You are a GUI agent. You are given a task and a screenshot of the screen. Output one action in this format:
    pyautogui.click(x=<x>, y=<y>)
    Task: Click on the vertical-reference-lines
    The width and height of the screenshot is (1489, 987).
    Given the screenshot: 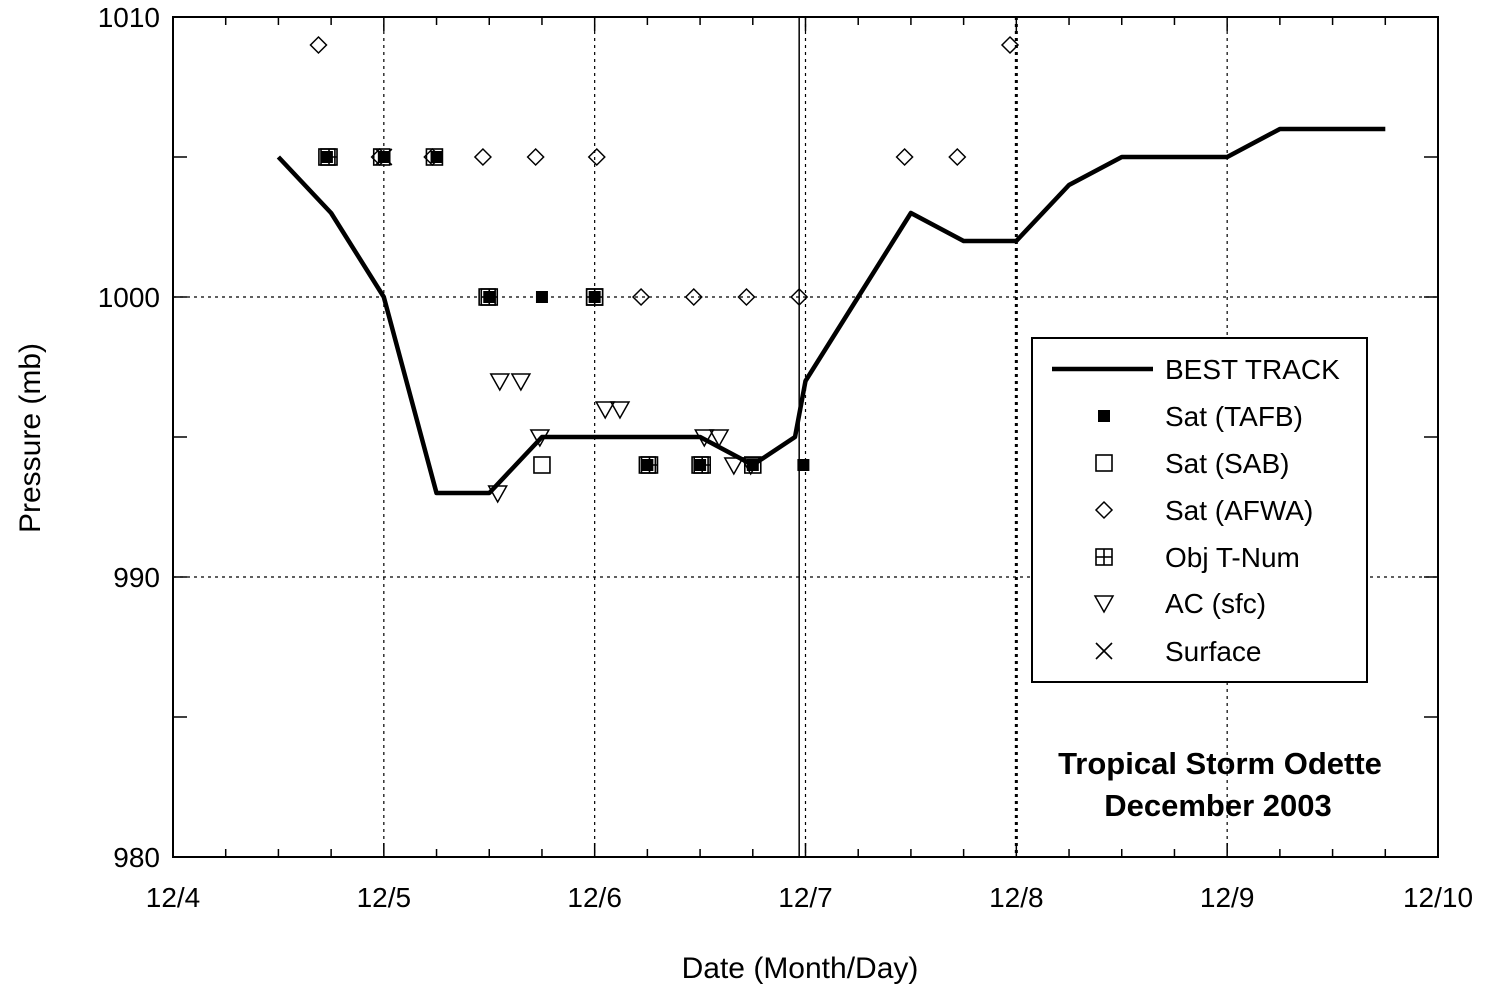 What is the action you would take?
    pyautogui.click(x=908, y=437)
    